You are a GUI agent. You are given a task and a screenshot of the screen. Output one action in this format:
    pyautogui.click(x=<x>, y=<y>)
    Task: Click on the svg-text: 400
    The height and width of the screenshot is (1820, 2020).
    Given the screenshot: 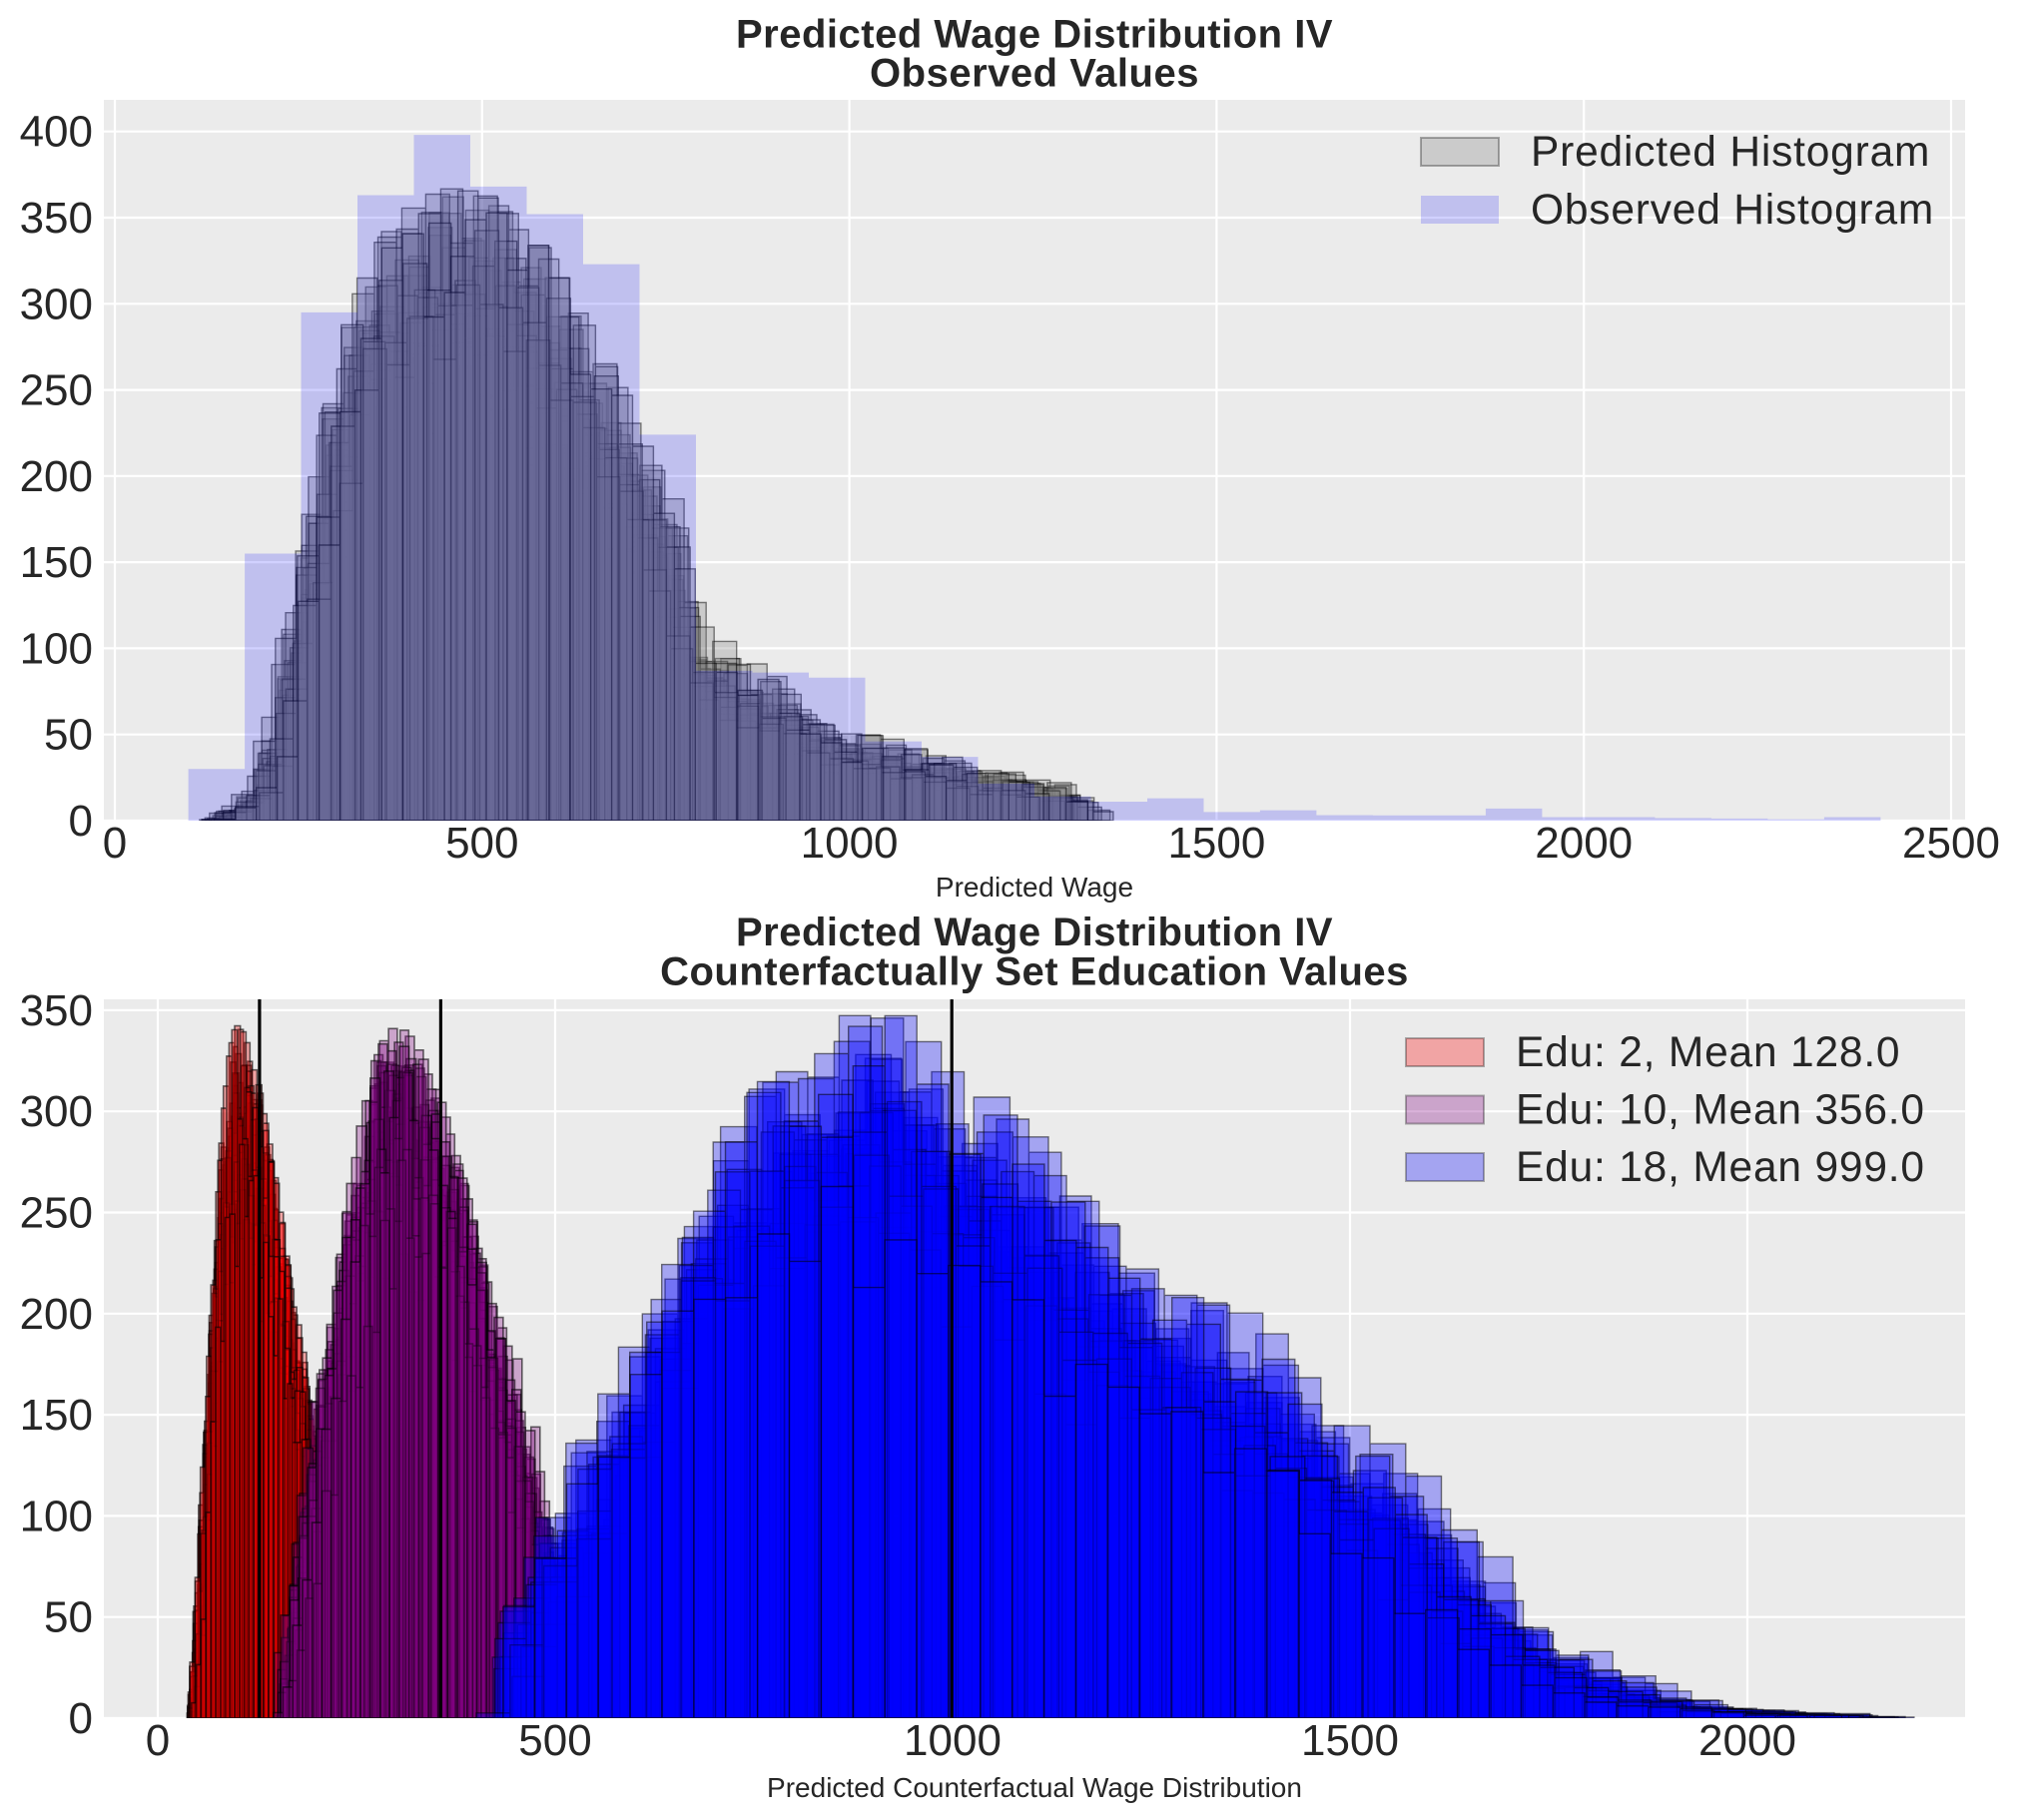 What is the action you would take?
    pyautogui.click(x=57, y=132)
    